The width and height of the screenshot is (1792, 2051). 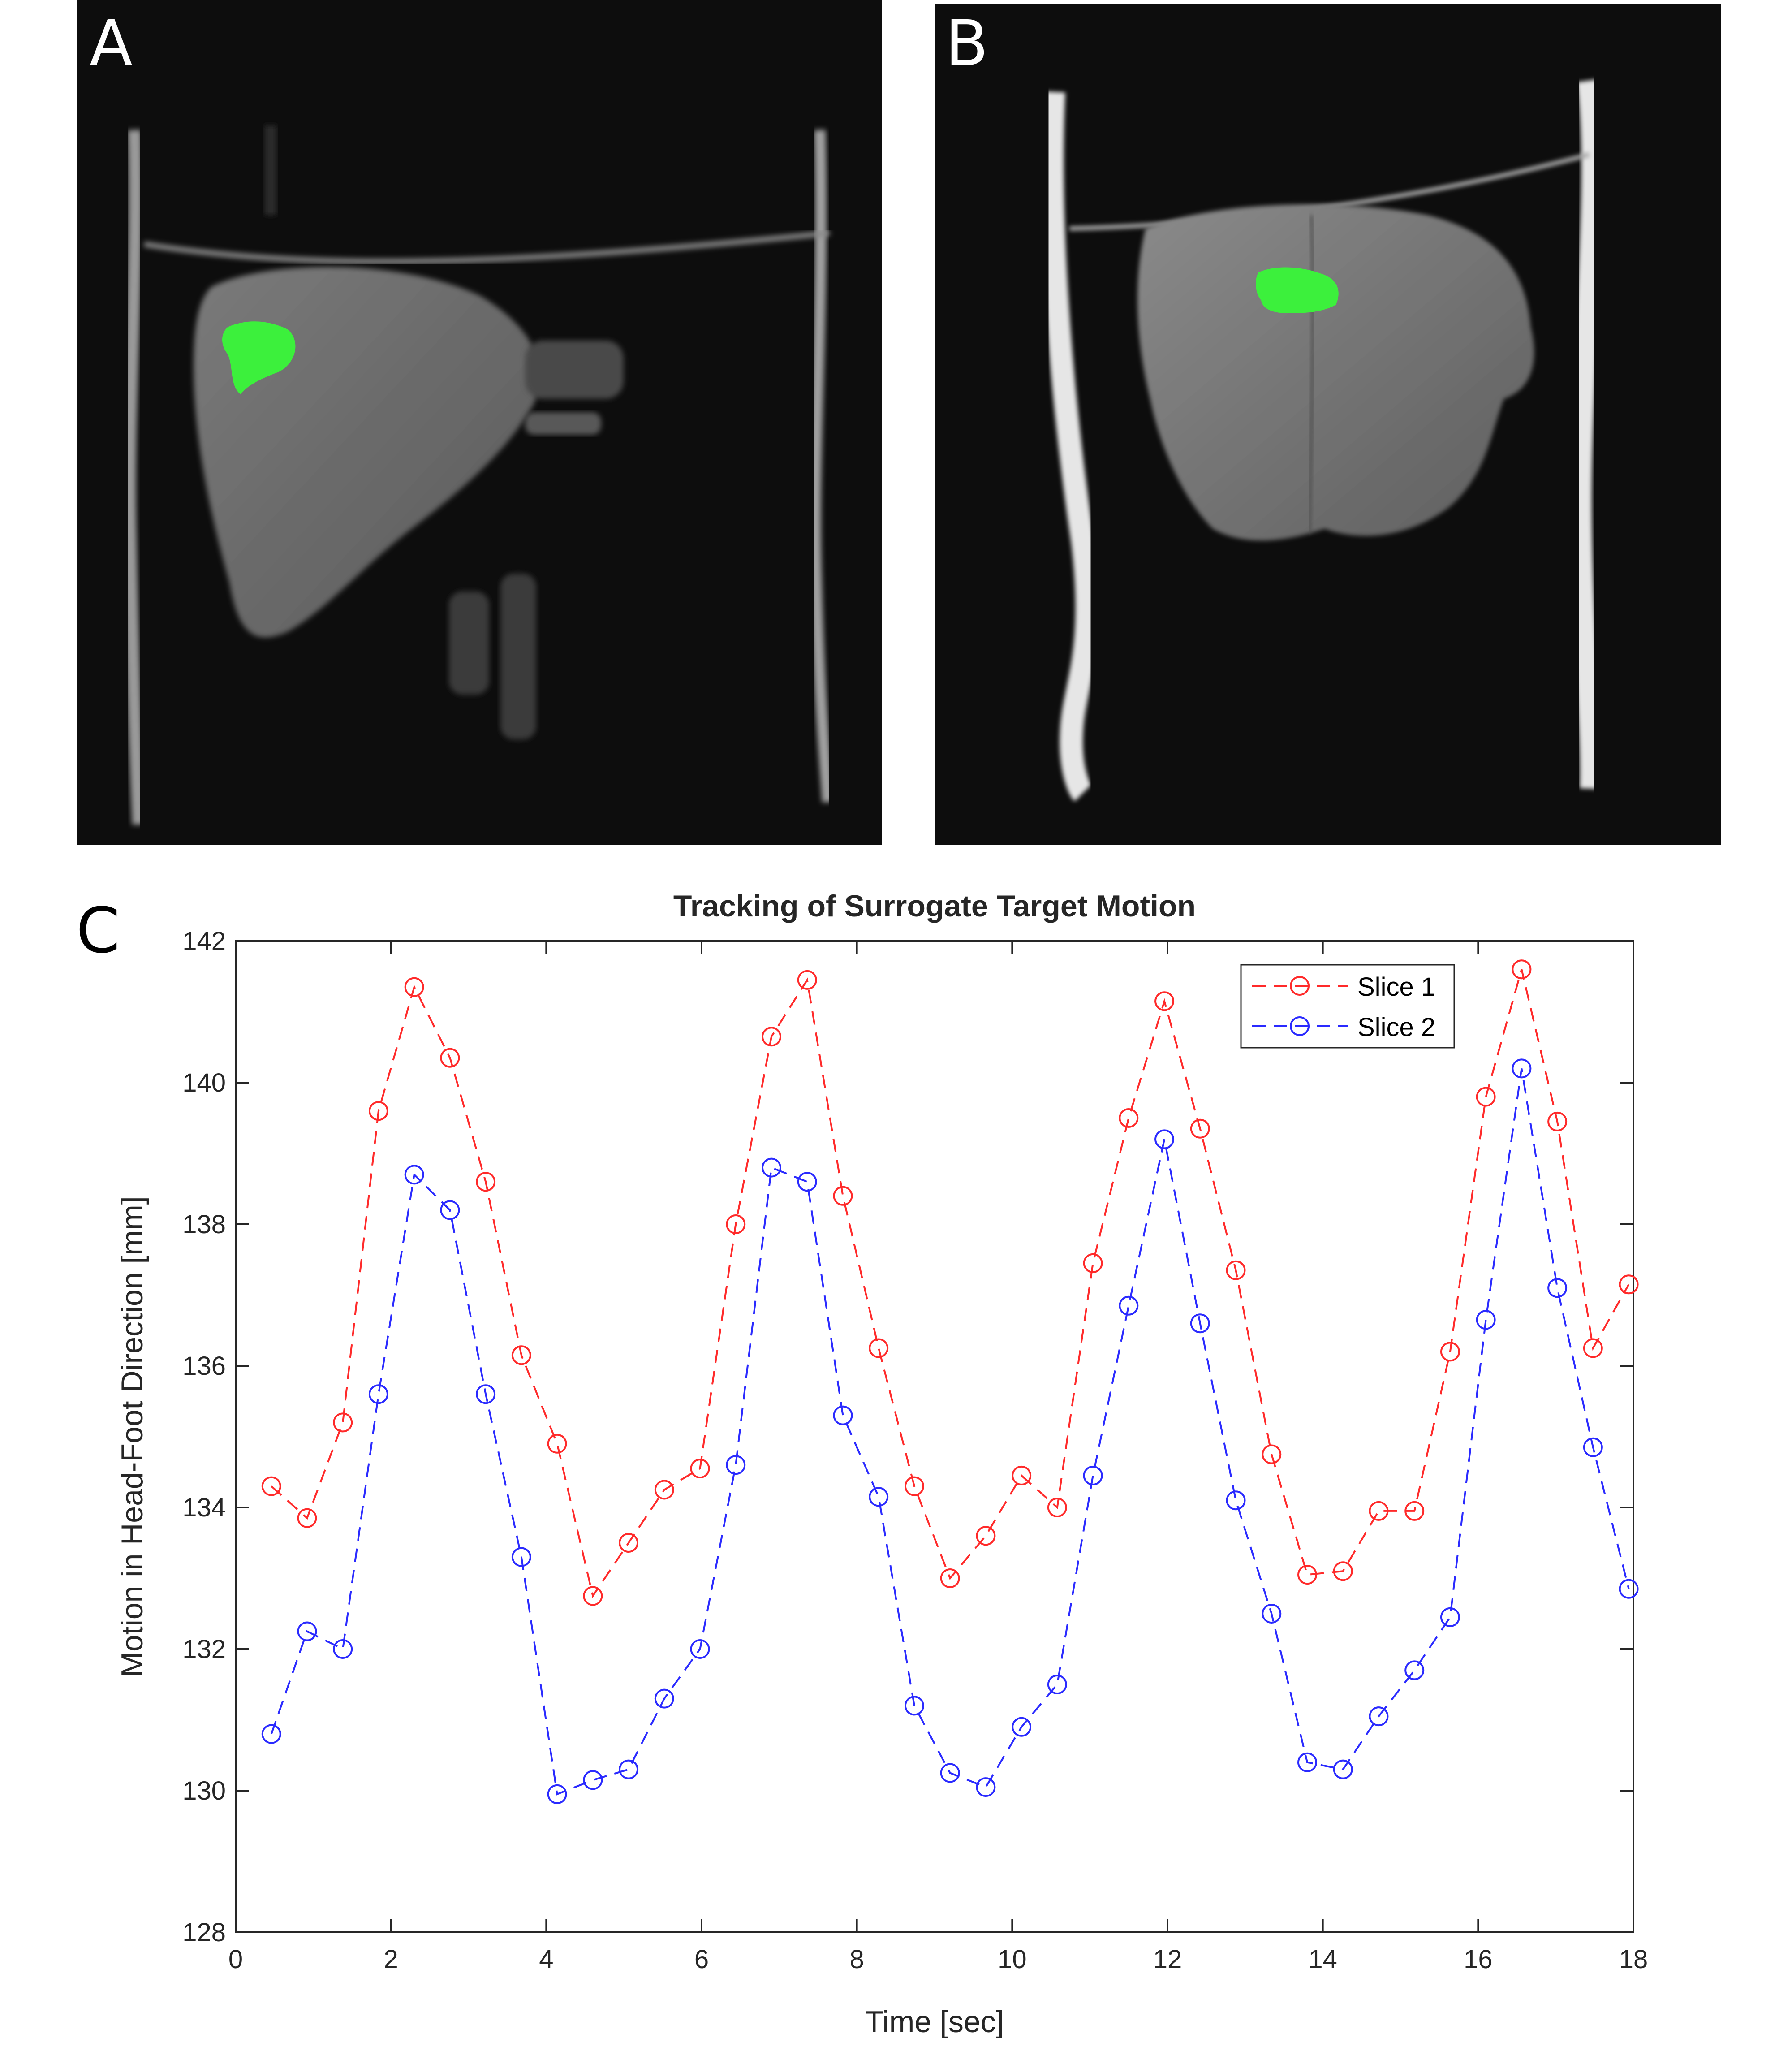 I want to click on liver-fissure, so click(x=1312, y=374).